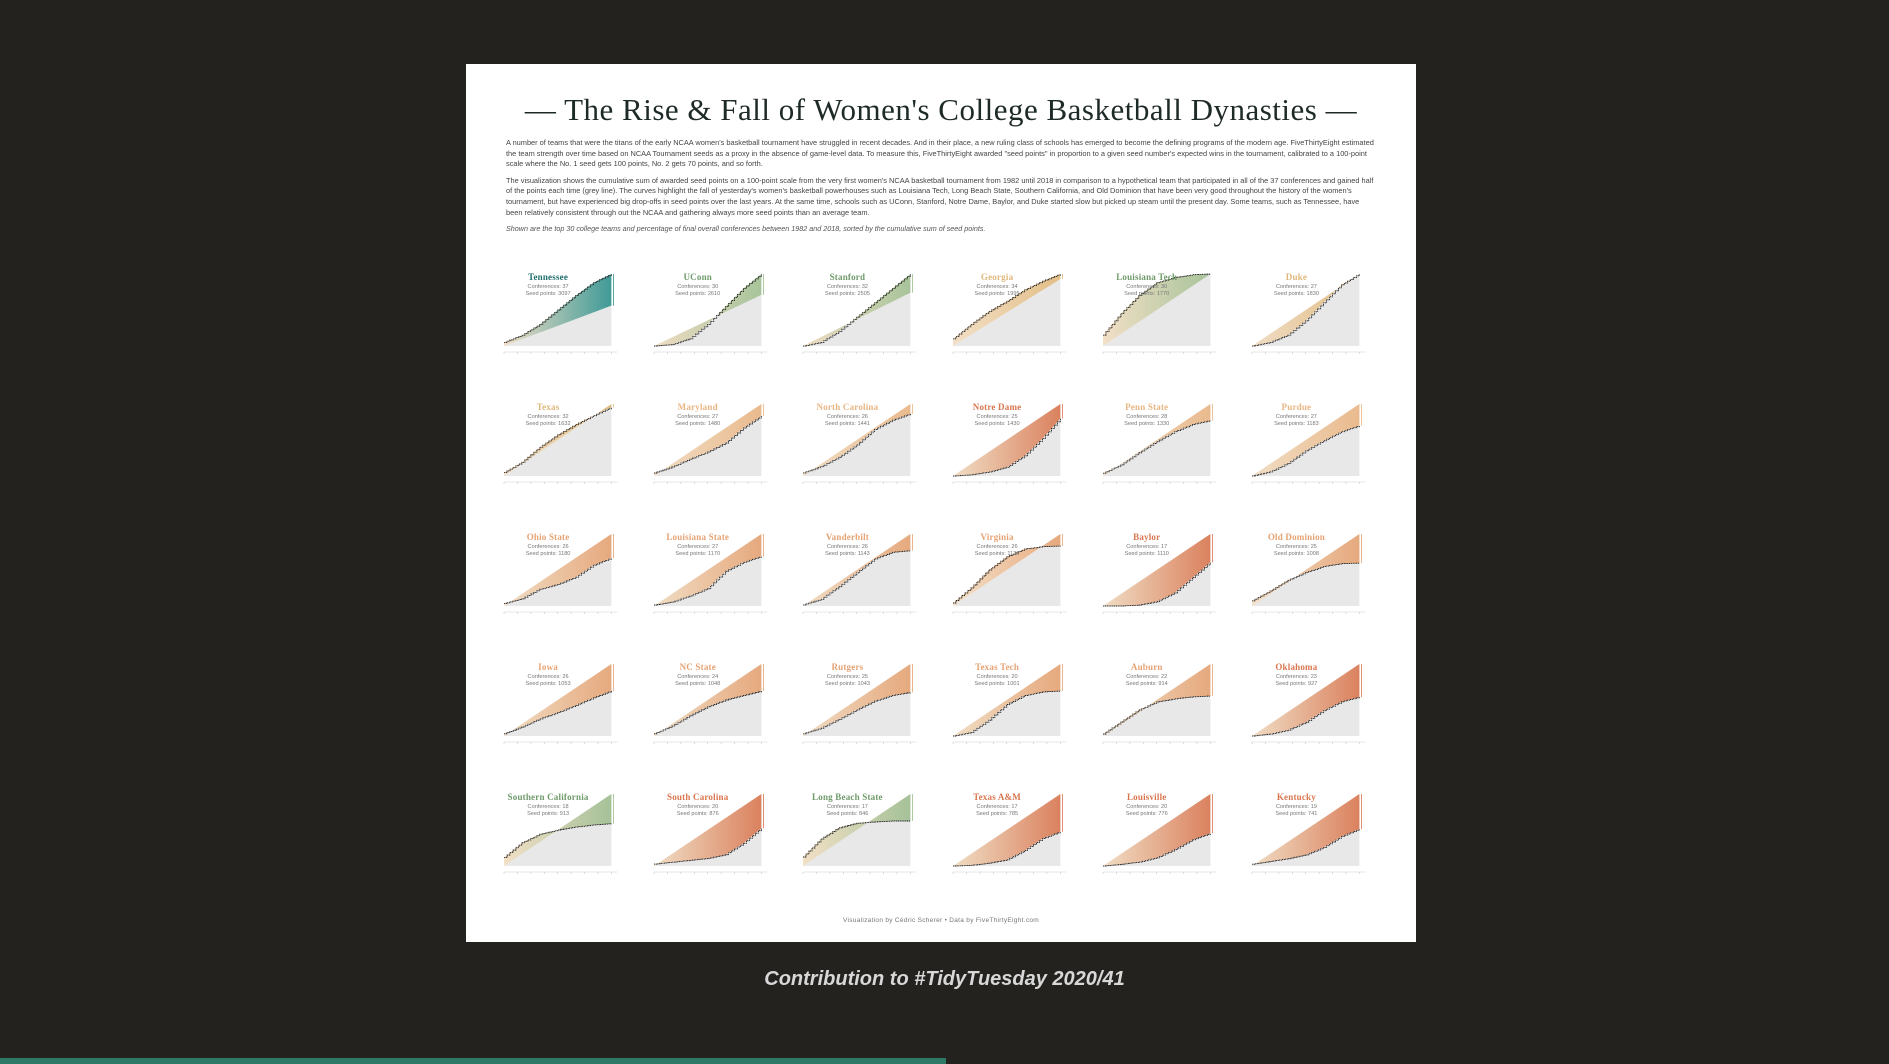  What do you see at coordinates (1296, 293) in the screenshot?
I see `team-seed-points: Seed points: 1830` at bounding box center [1296, 293].